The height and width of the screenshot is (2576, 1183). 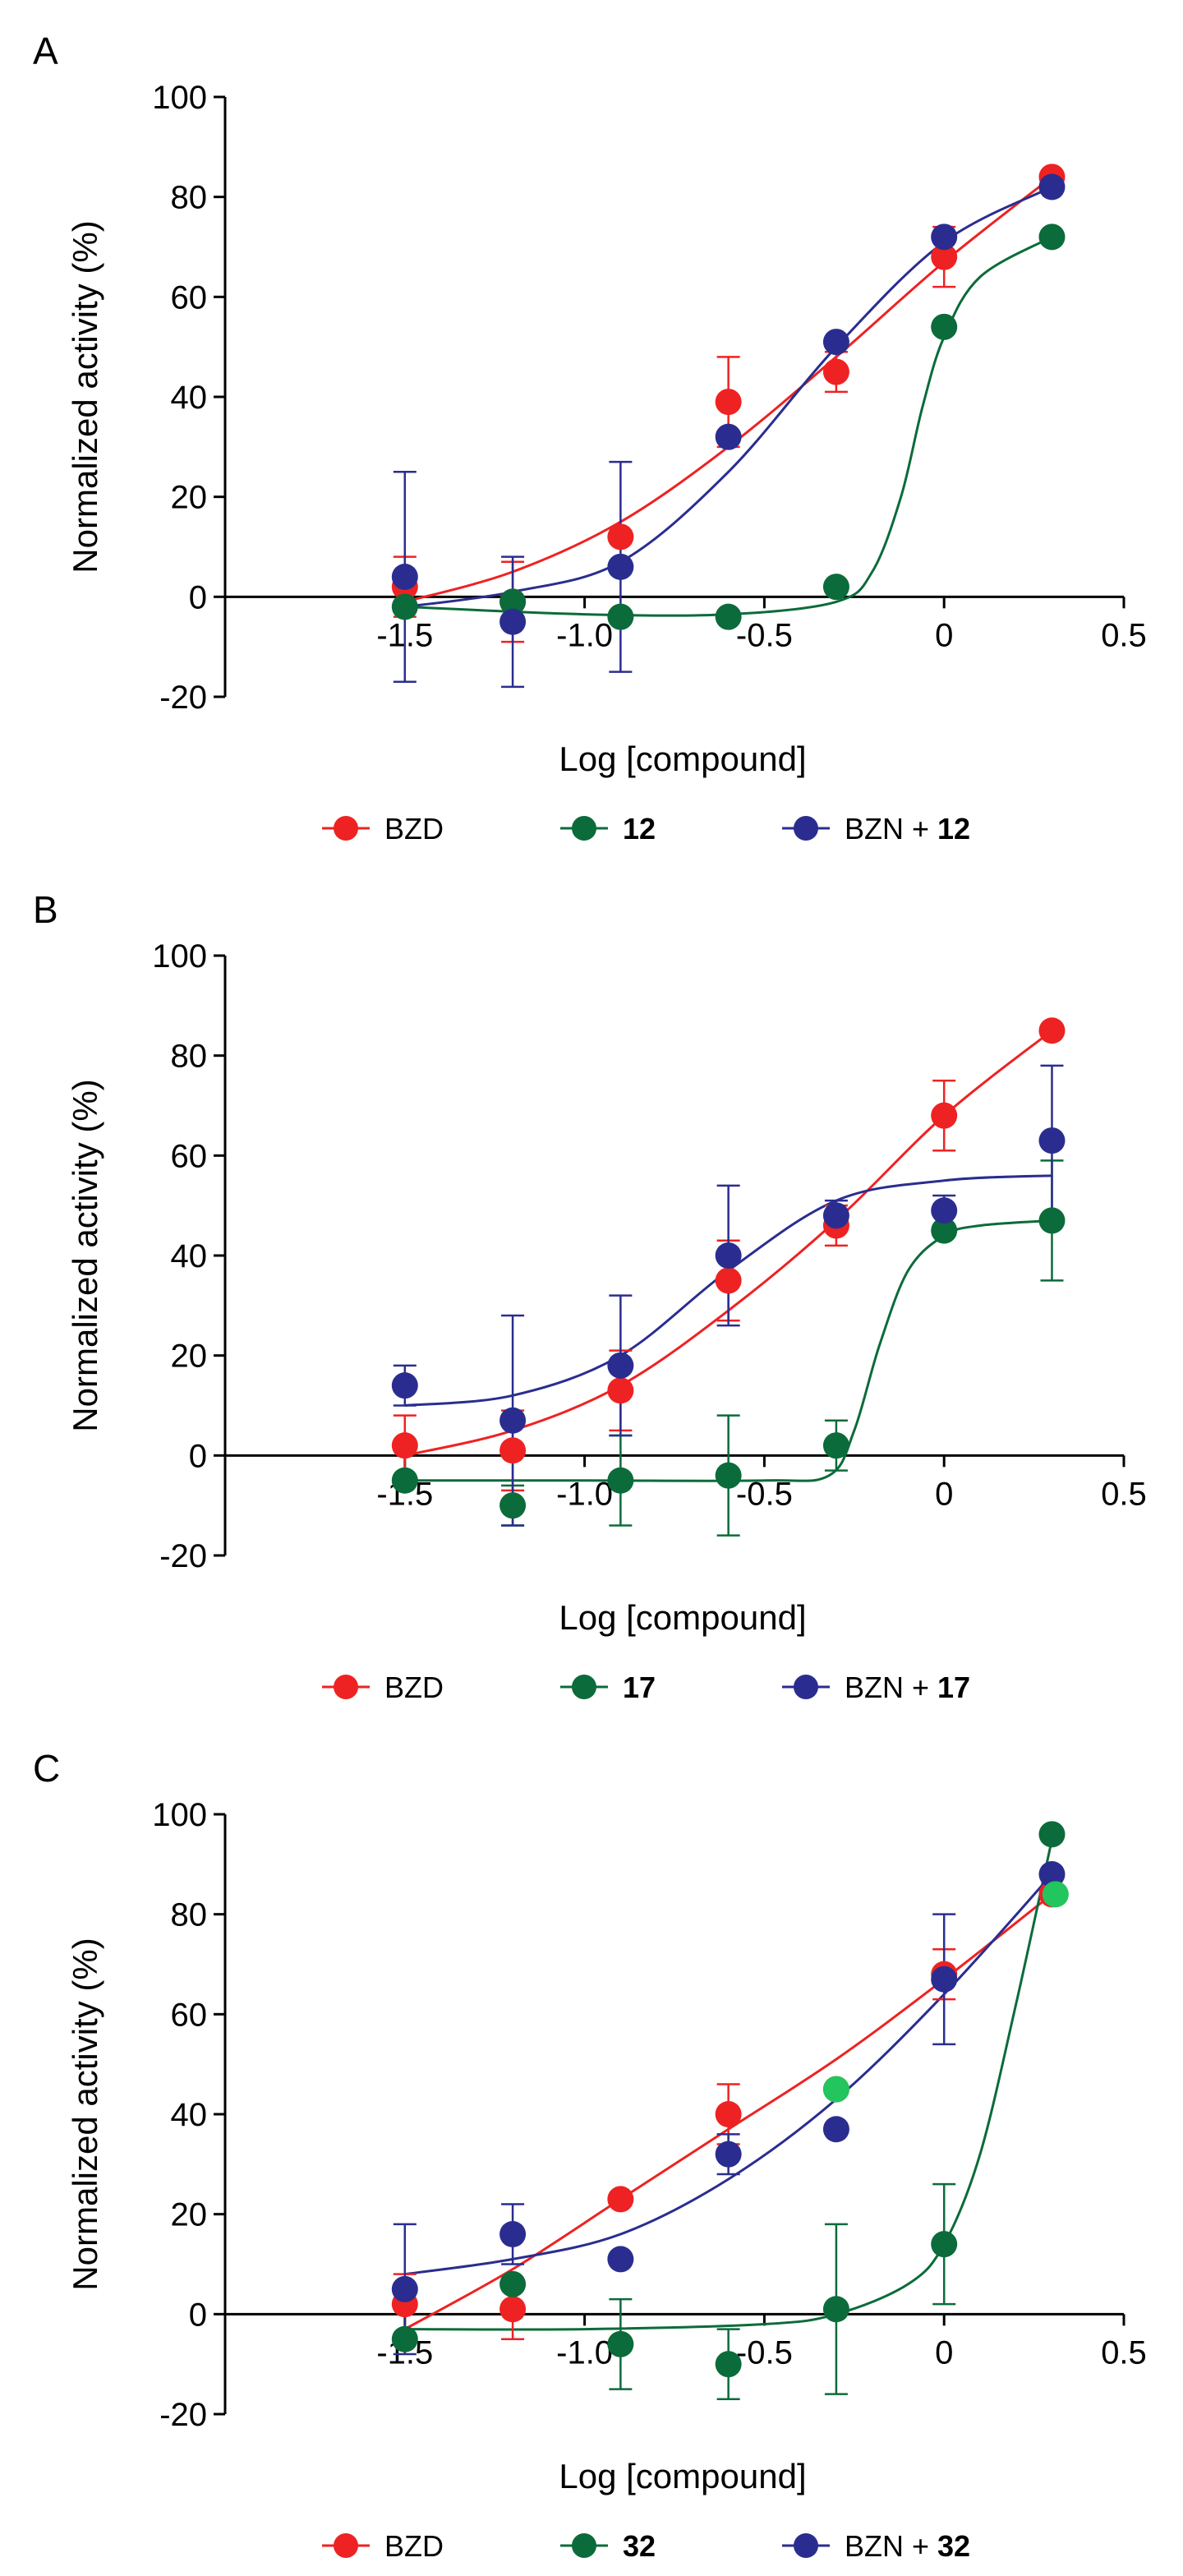 What do you see at coordinates (907, 829) in the screenshot?
I see `legend-label: BZN + 12` at bounding box center [907, 829].